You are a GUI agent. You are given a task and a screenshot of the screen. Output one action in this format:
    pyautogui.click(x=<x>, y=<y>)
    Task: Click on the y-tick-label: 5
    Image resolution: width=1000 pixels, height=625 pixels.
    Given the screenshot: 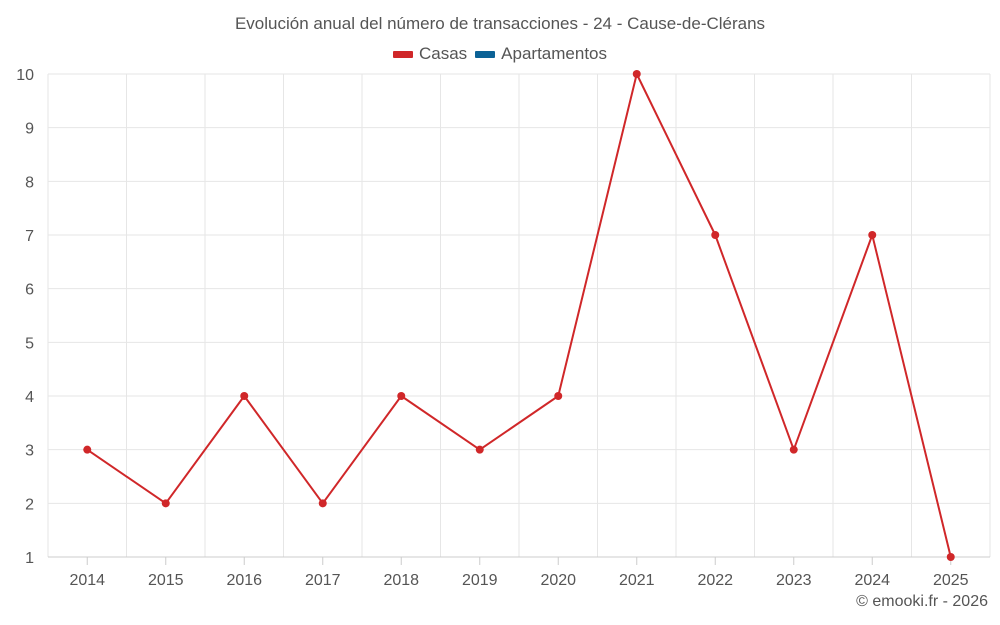 What is the action you would take?
    pyautogui.click(x=29, y=343)
    